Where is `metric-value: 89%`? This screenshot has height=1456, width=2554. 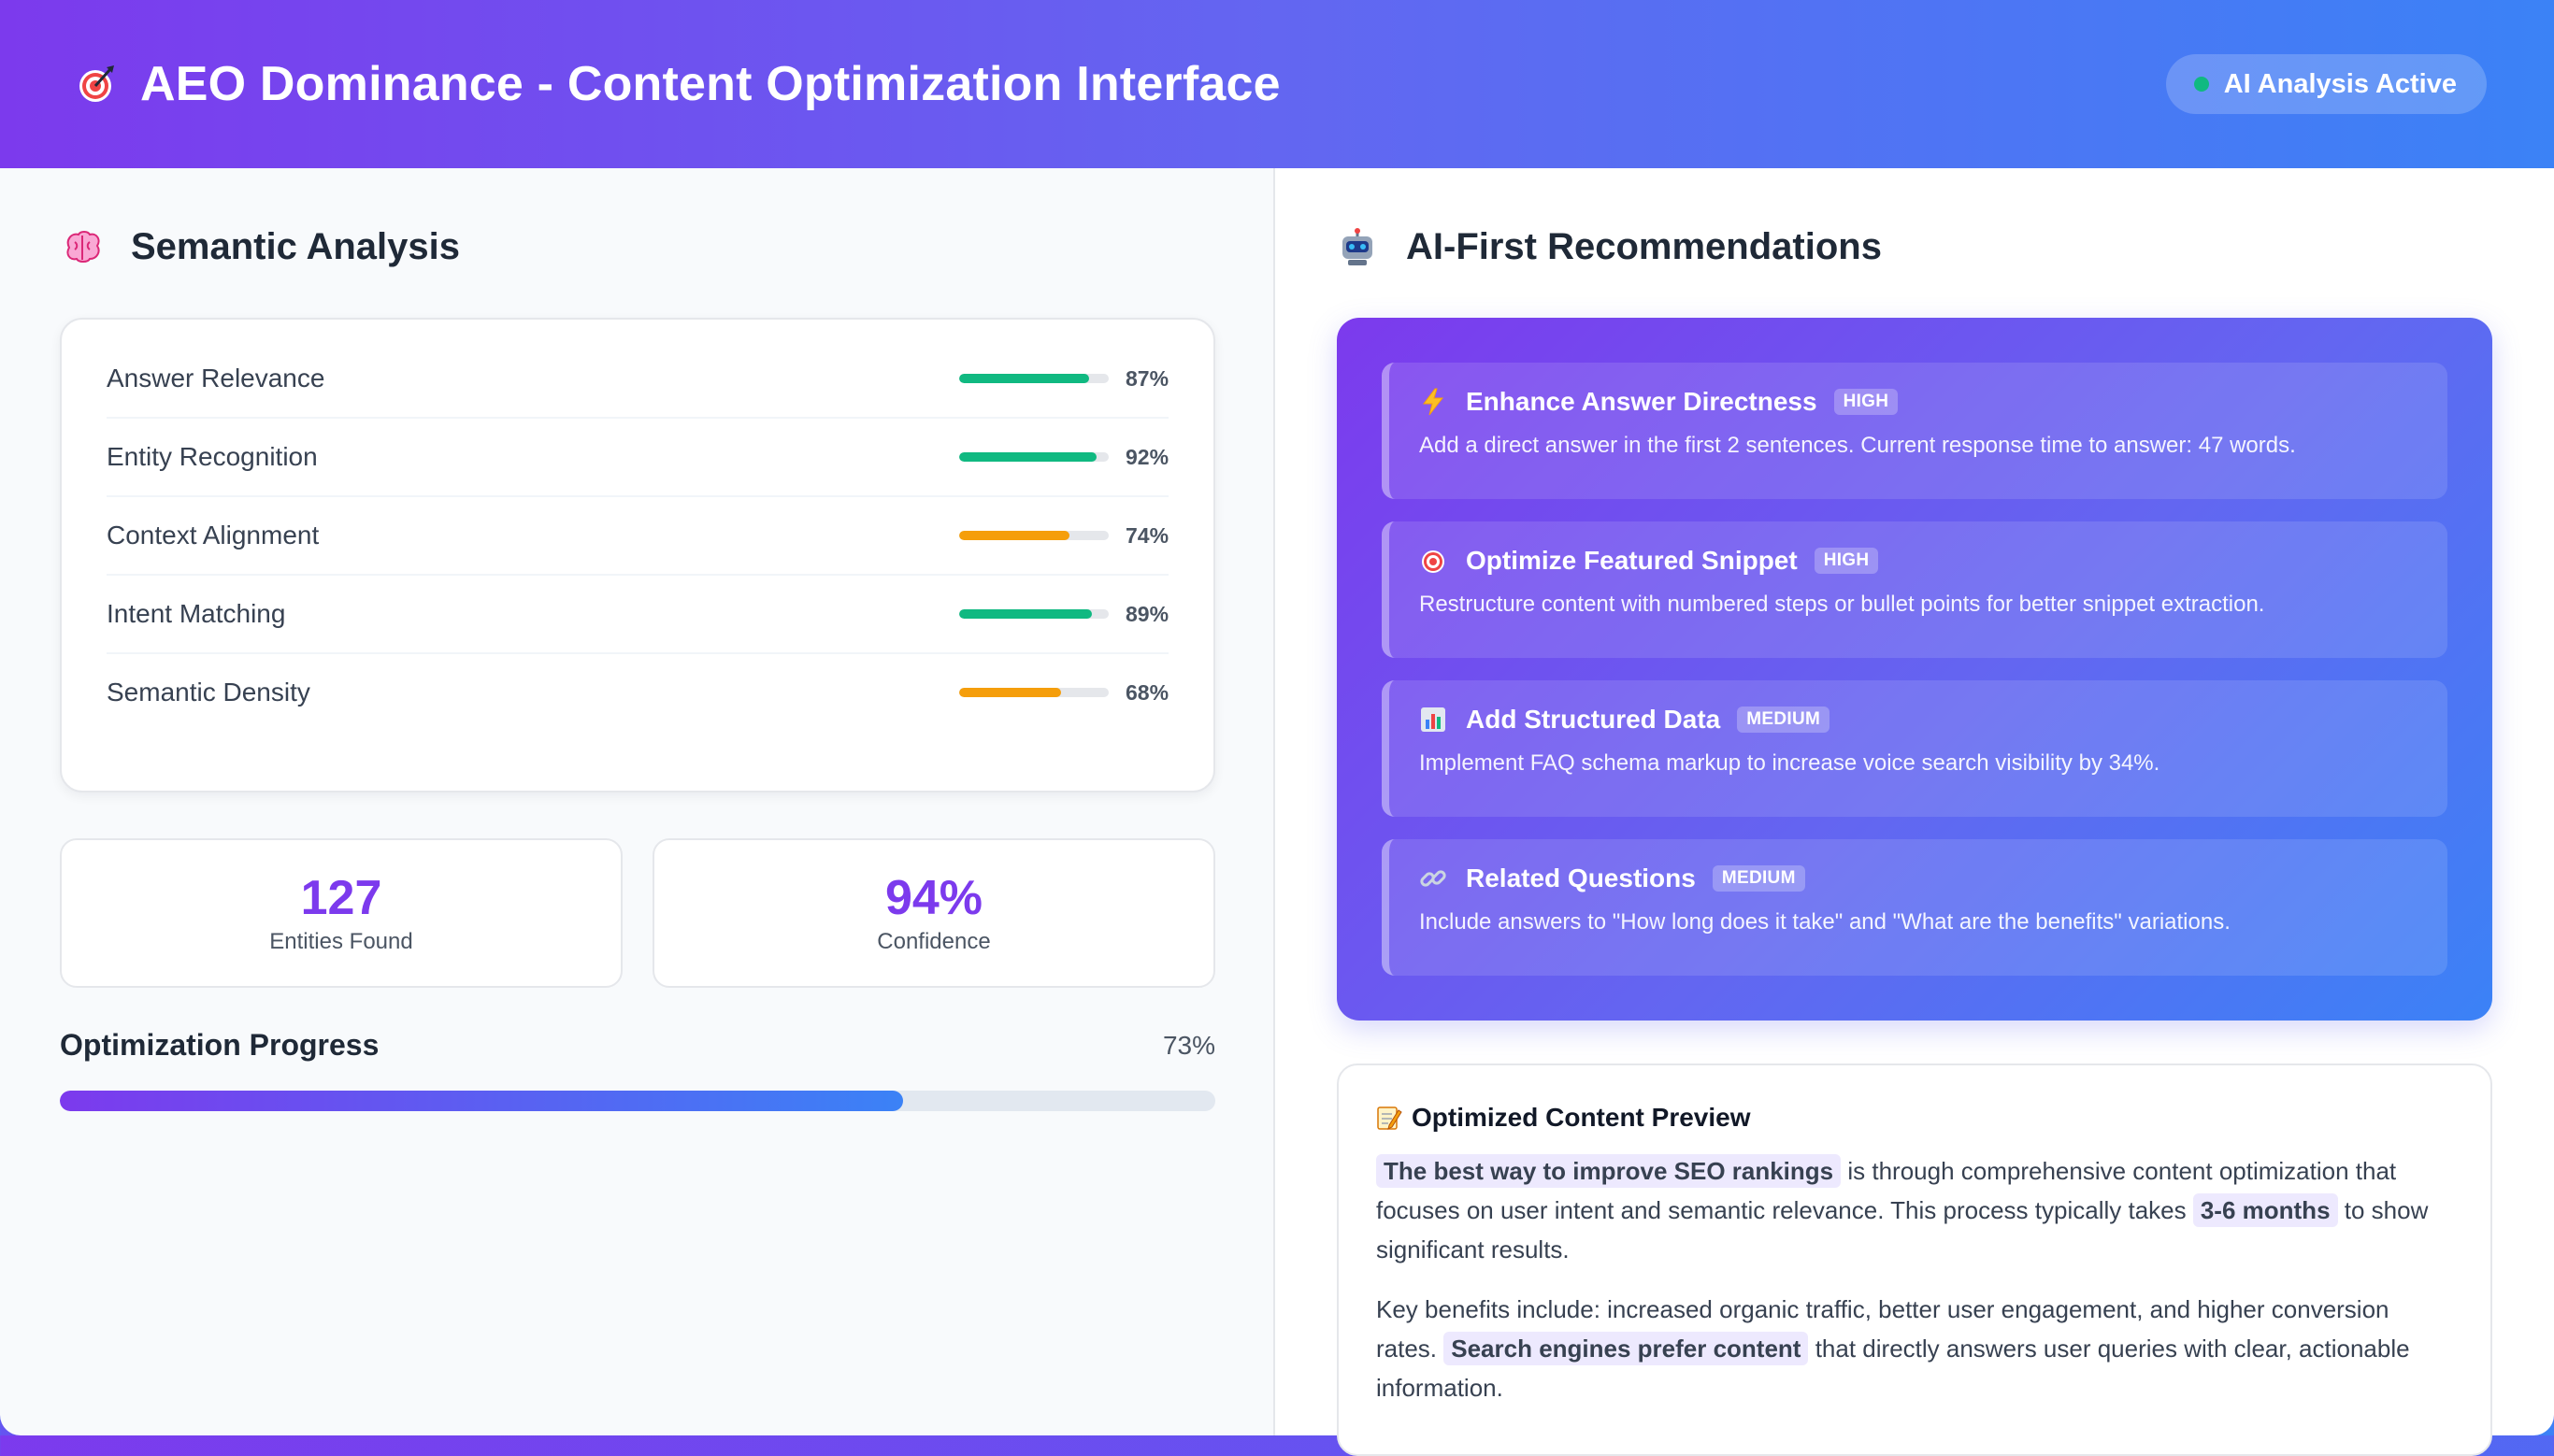
metric-value: 89% is located at coordinates (1148, 613).